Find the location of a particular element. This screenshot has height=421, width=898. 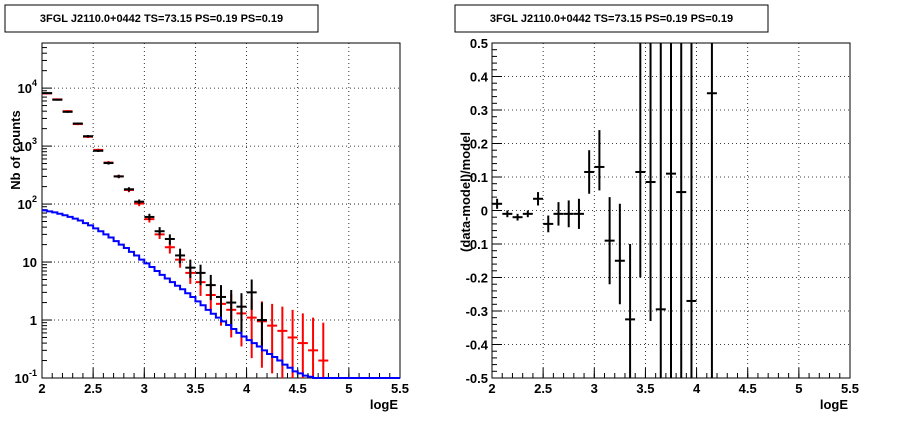

y-tick-label: 10 is located at coordinates (30, 262).